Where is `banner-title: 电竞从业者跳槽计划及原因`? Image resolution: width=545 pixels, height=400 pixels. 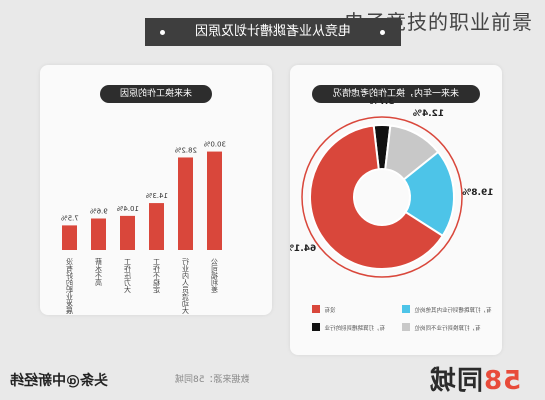
banner-title: 电竞从业者跳槽计划及原因 is located at coordinates (273, 32).